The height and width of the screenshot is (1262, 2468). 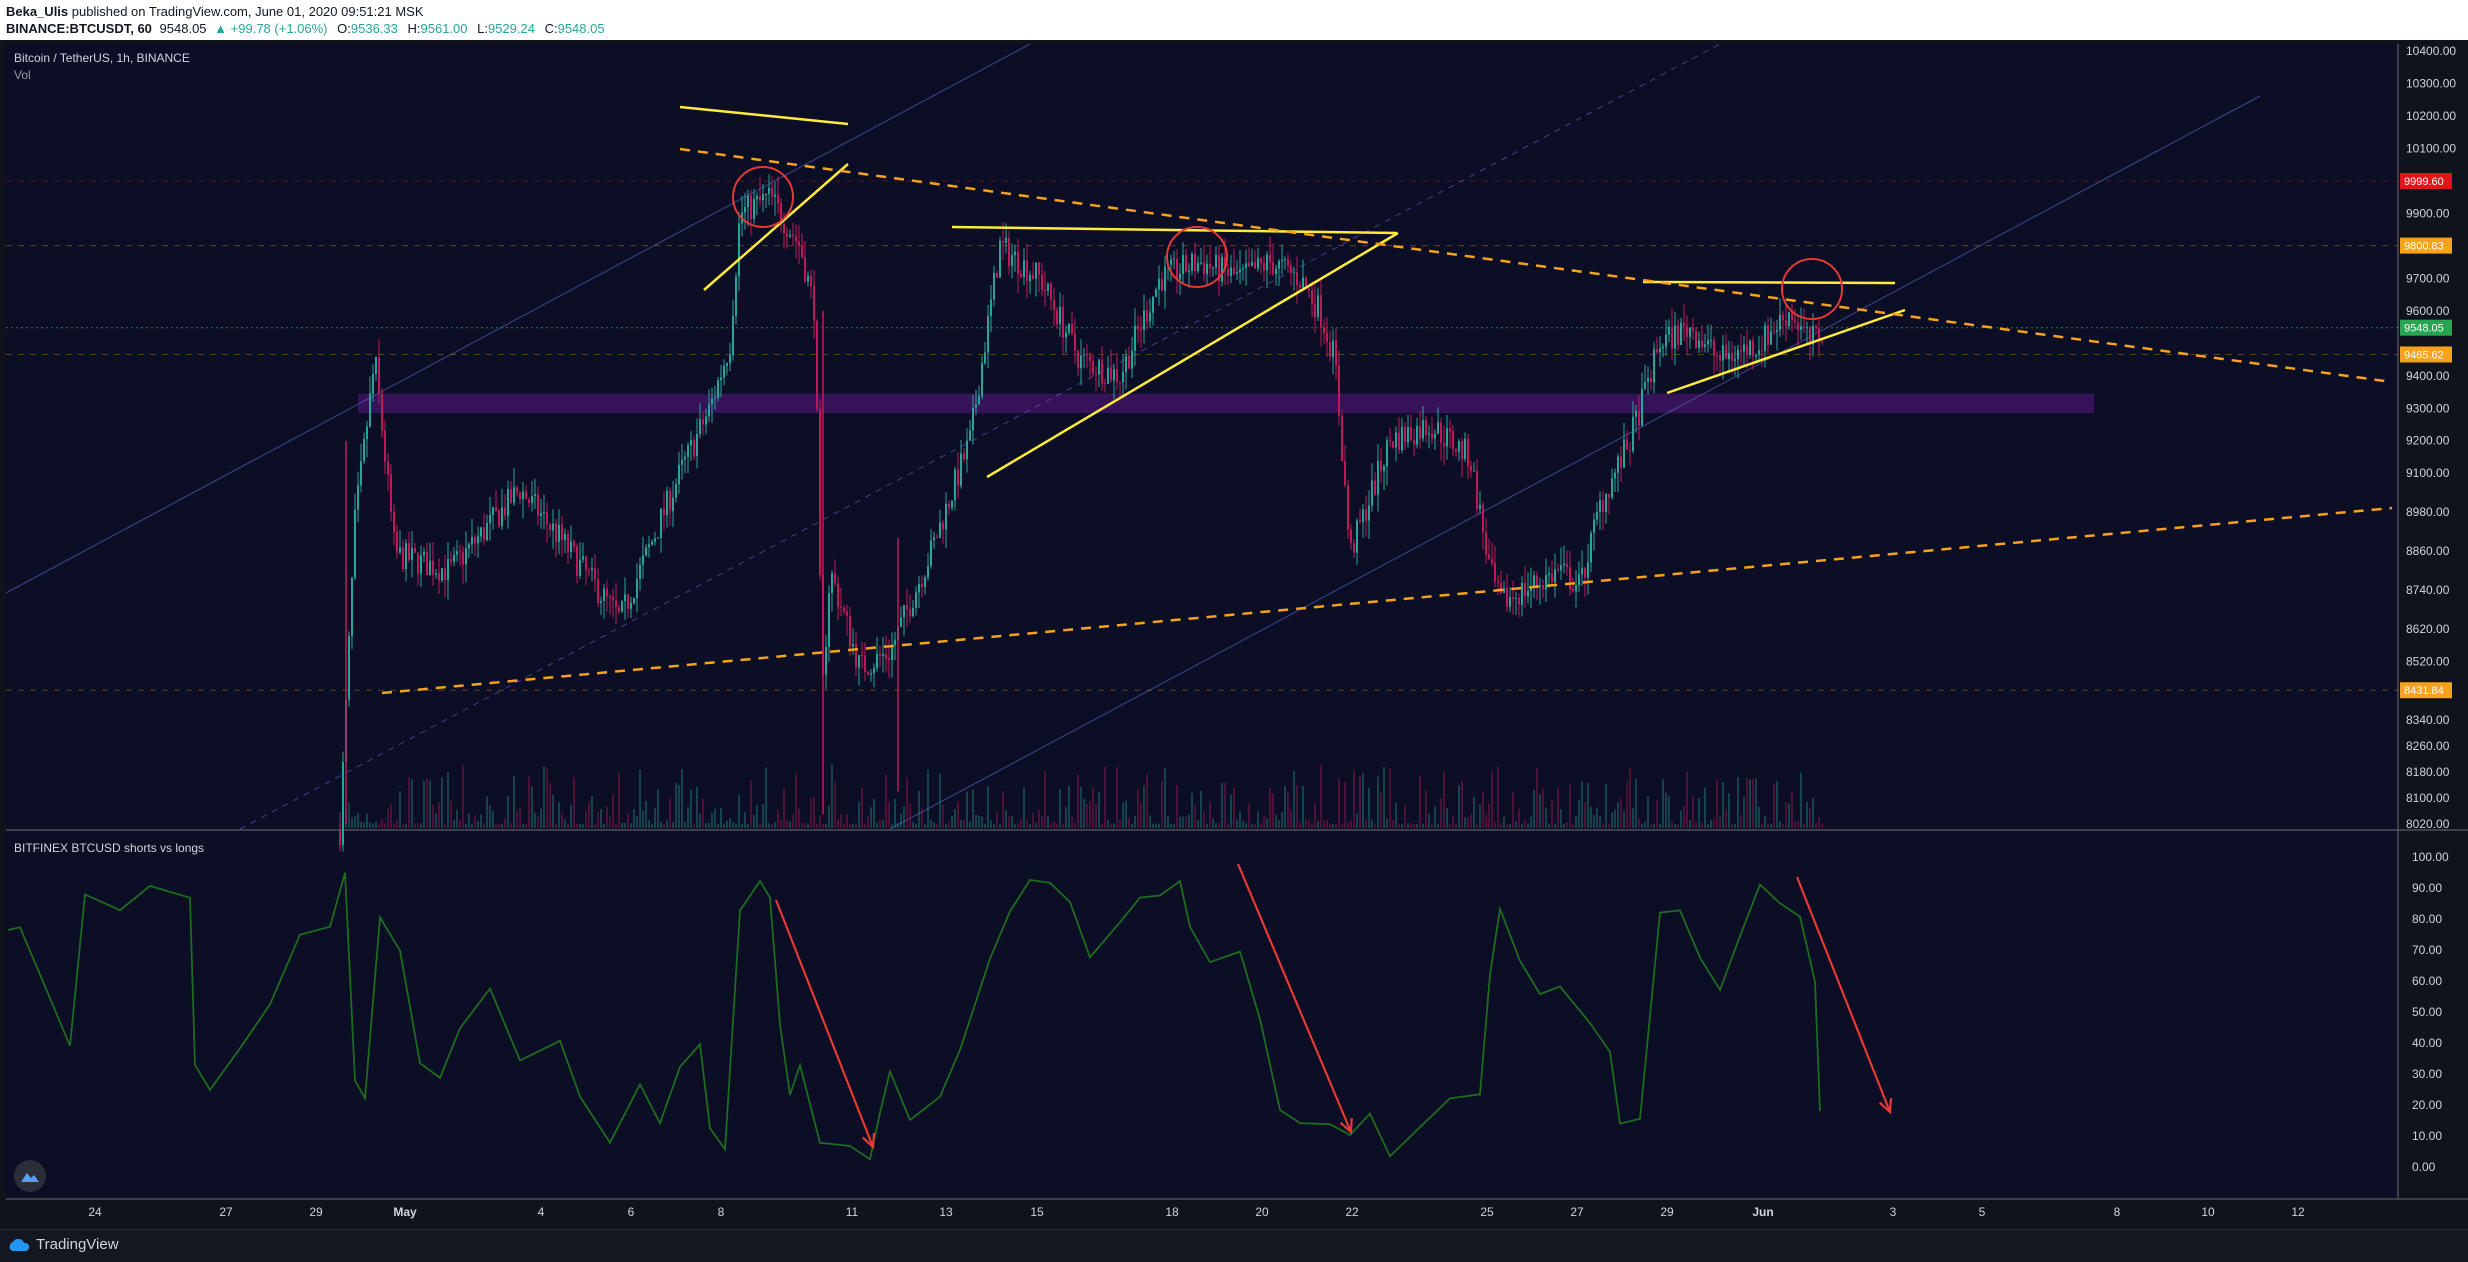 I want to click on time-tick-label: 11, so click(x=852, y=1212).